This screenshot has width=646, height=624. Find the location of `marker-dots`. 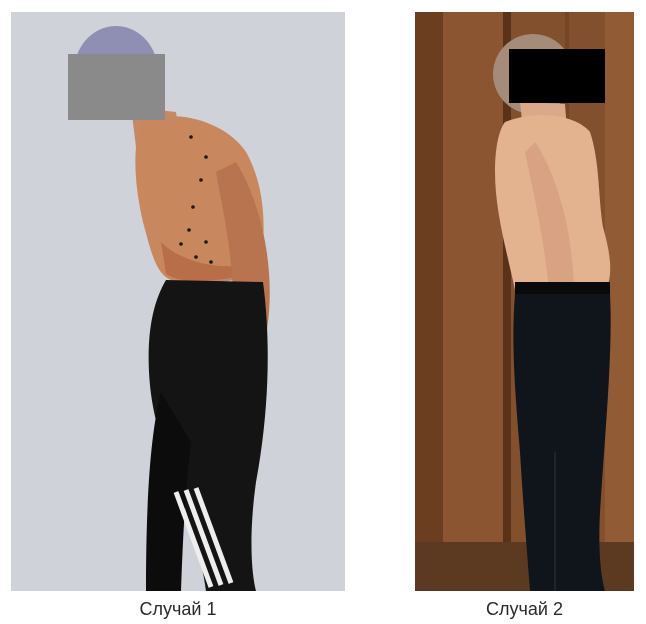

marker-dots is located at coordinates (196, 199).